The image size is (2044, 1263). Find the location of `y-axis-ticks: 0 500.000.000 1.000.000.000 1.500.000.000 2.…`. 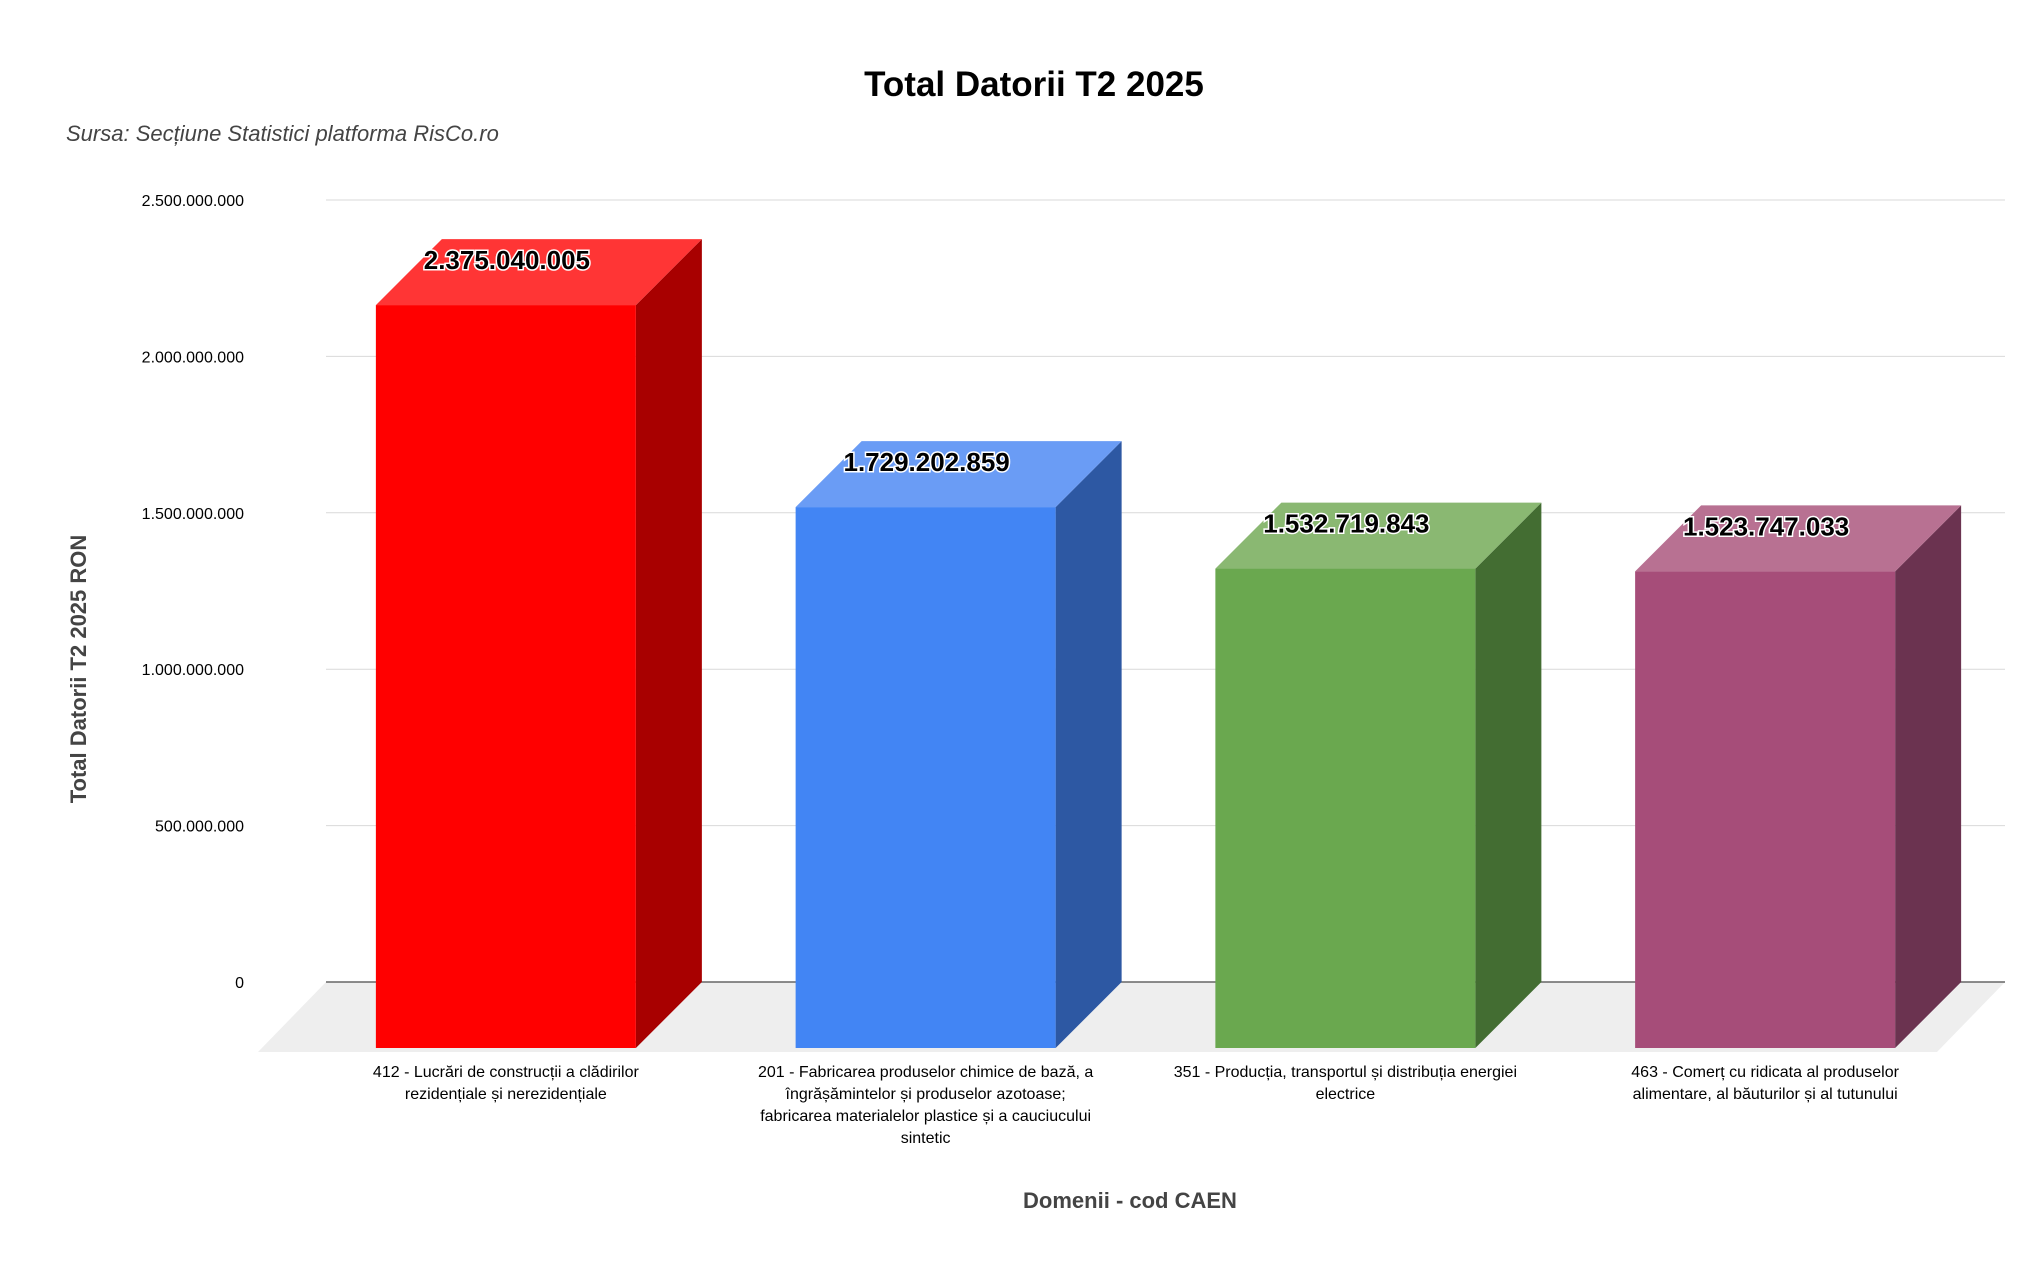

y-axis-ticks: 0 500.000.000 1.000.000.000 1.500.000.000 2.… is located at coordinates (193, 592).